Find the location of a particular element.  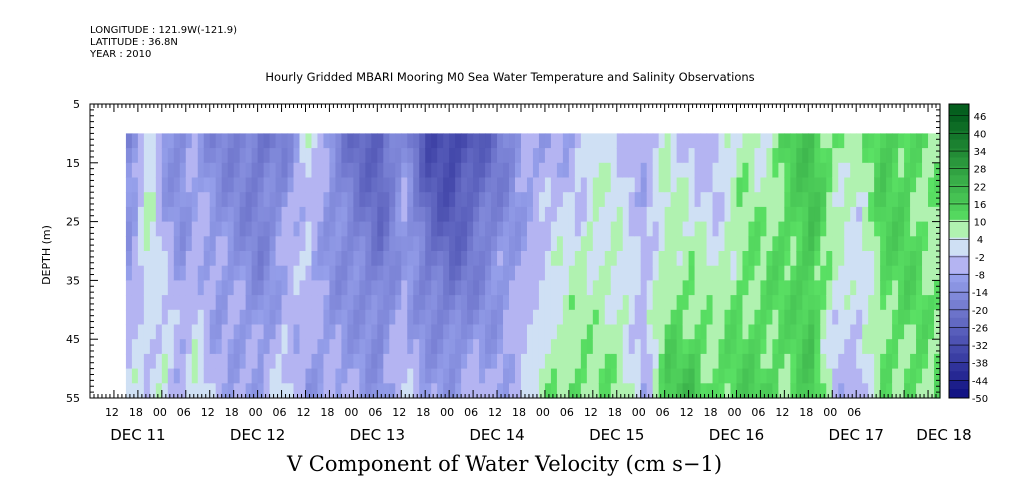

colorbar-swatch is located at coordinates (959, 144).